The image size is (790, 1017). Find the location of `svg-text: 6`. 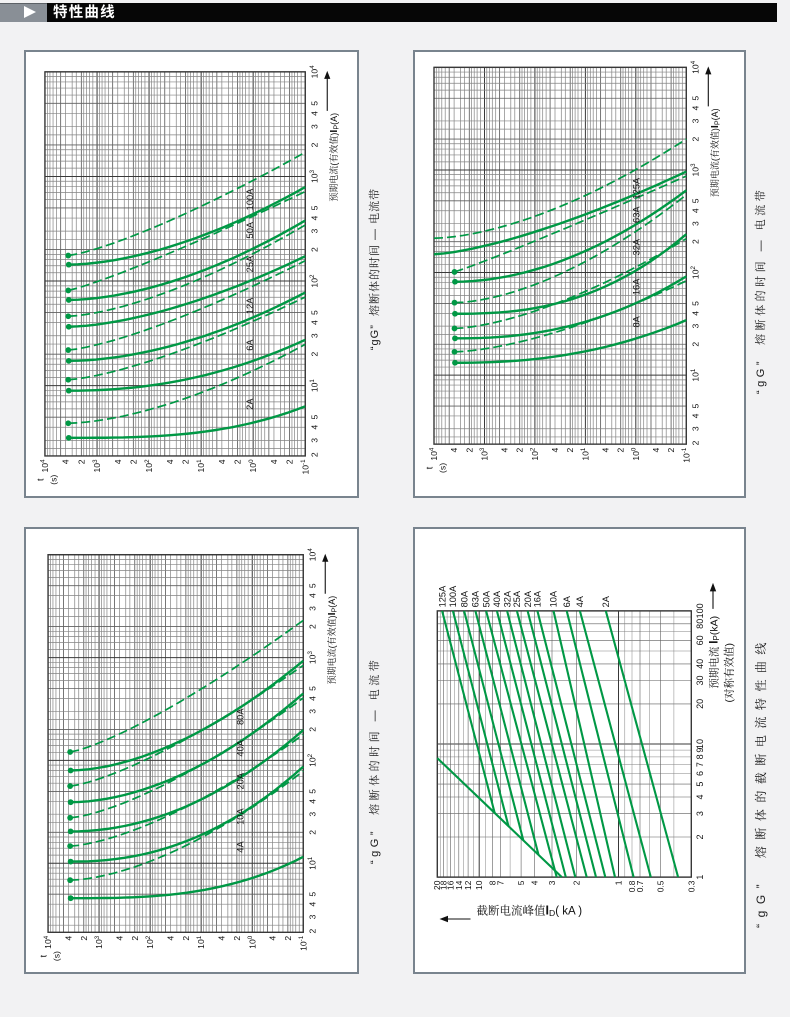

svg-text: 6 is located at coordinates (699, 772).